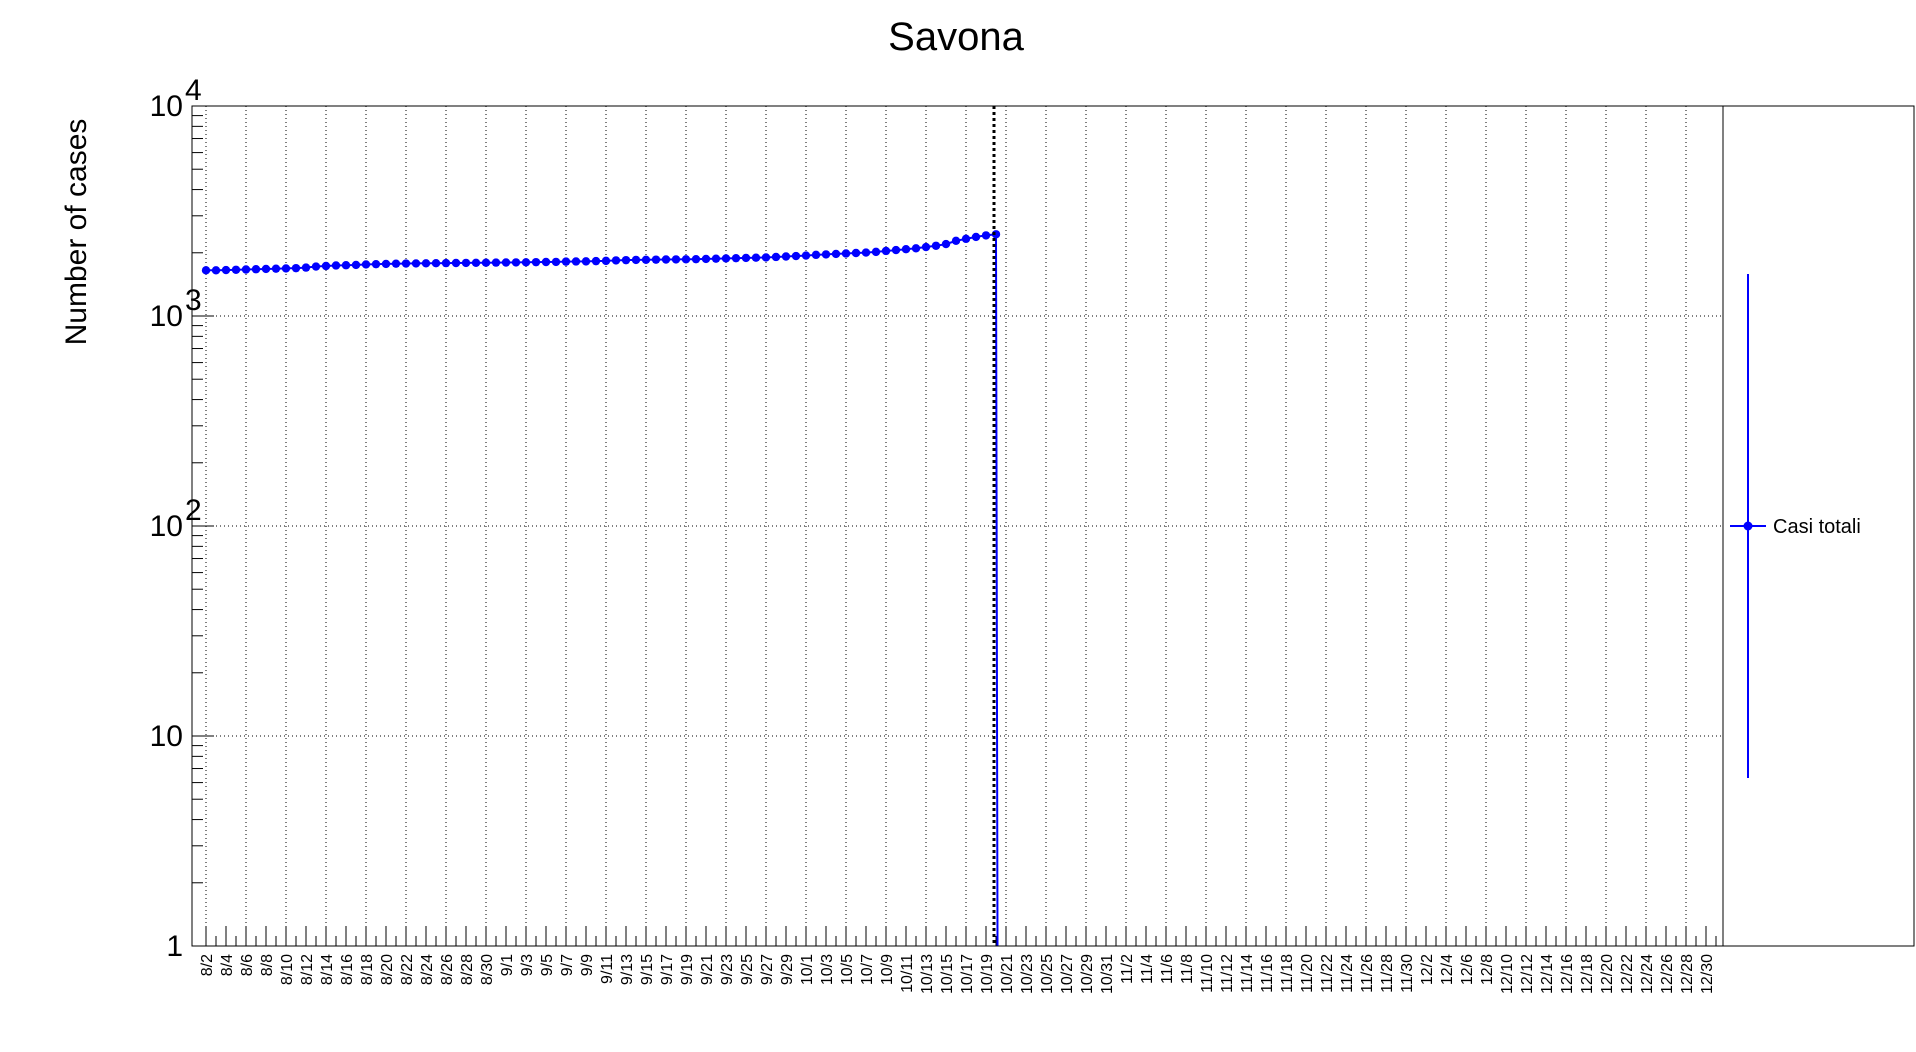  I want to click on x-tick-label: 11/24, so click(1347, 973).